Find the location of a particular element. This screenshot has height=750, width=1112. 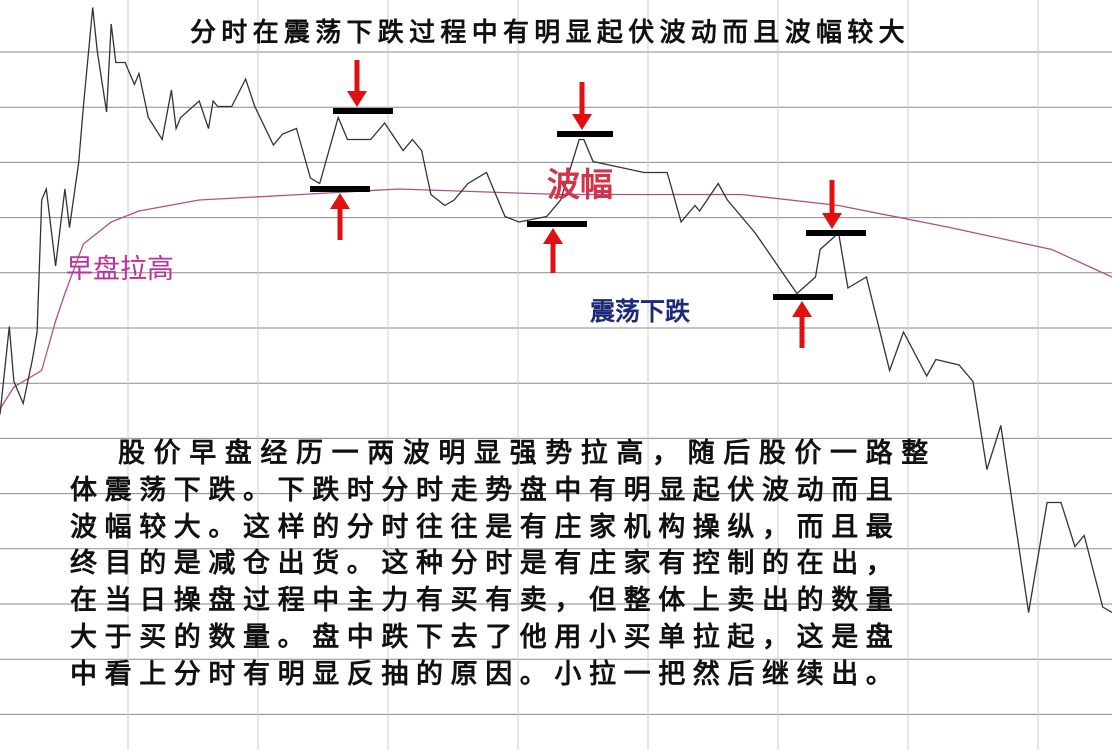

paragraph-line: 在当日操盘过程中主力有买有卖，但整体上卖出的数量 is located at coordinates (485, 601).